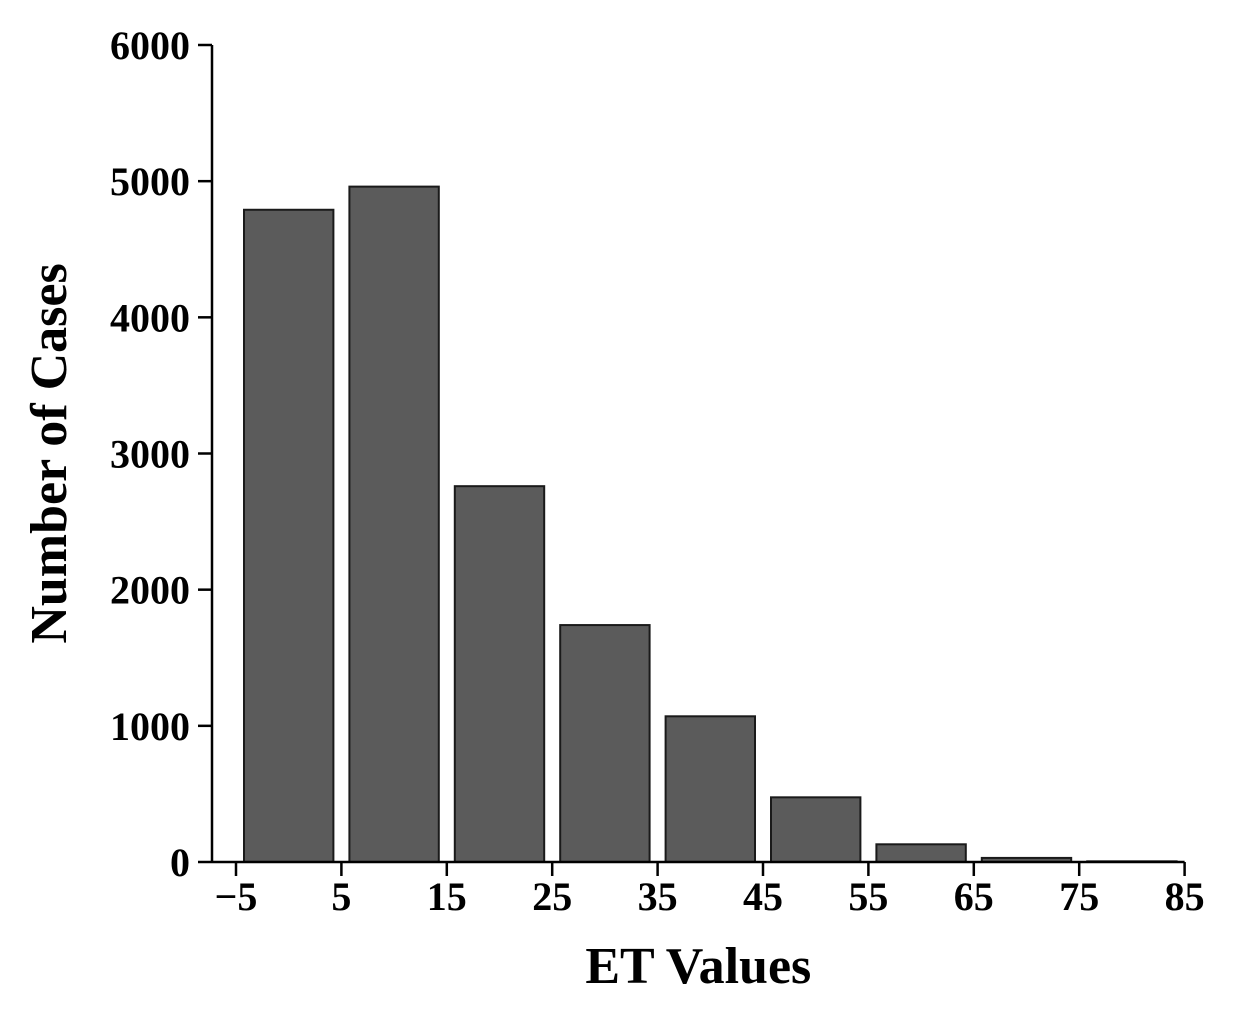 The width and height of the screenshot is (1233, 1025). What do you see at coordinates (658, 896) in the screenshot?
I see `x-tick-label: 35` at bounding box center [658, 896].